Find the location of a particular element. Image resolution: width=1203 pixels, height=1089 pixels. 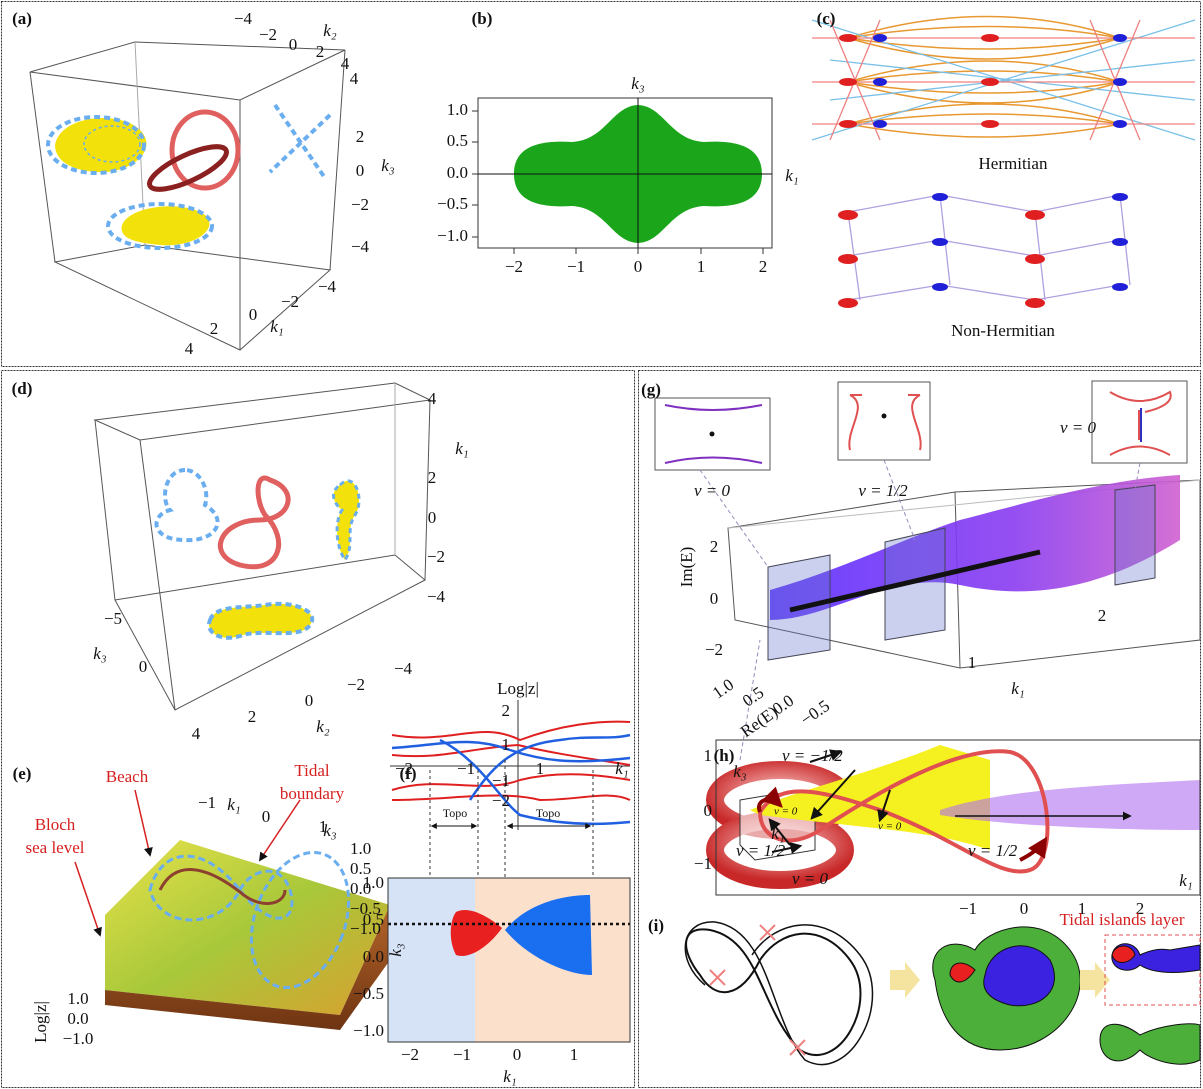

panel-label: (c) is located at coordinates (826, 18).